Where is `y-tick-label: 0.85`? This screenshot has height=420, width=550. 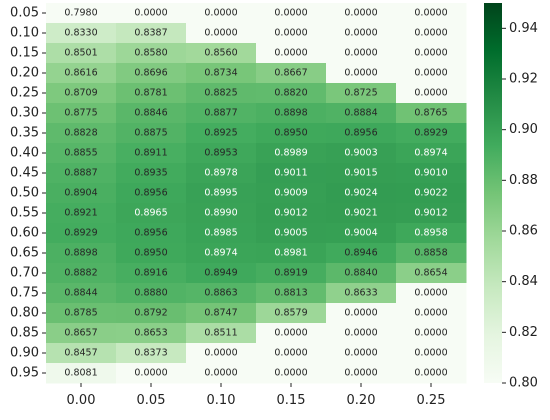
y-tick-label: 0.85 is located at coordinates (24, 333).